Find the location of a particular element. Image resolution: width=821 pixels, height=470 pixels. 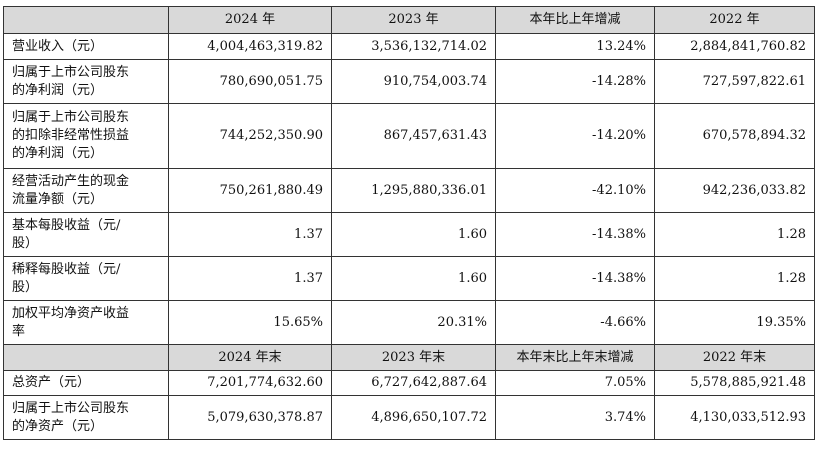

table-row: 加权平均净资产收益 率 15.65% 20.31% -4.66% 19.35% is located at coordinates (409, 322).